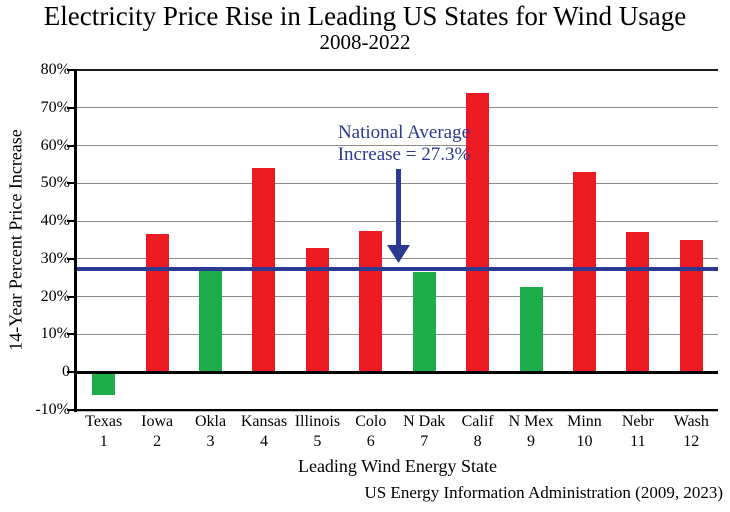 The width and height of the screenshot is (730, 512). I want to click on state-name: Colo, so click(371, 421).